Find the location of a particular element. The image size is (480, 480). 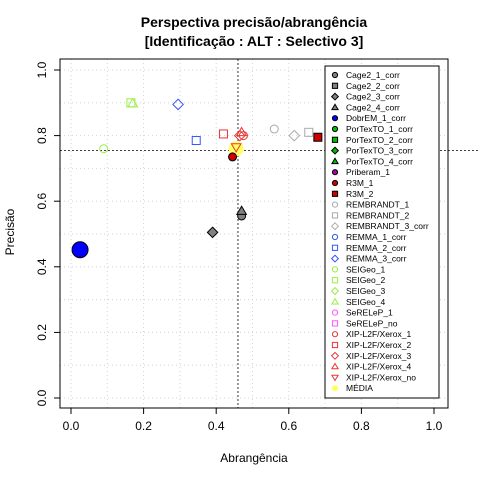

legend-label: REMBRANDT_3_corr is located at coordinates (387, 226).